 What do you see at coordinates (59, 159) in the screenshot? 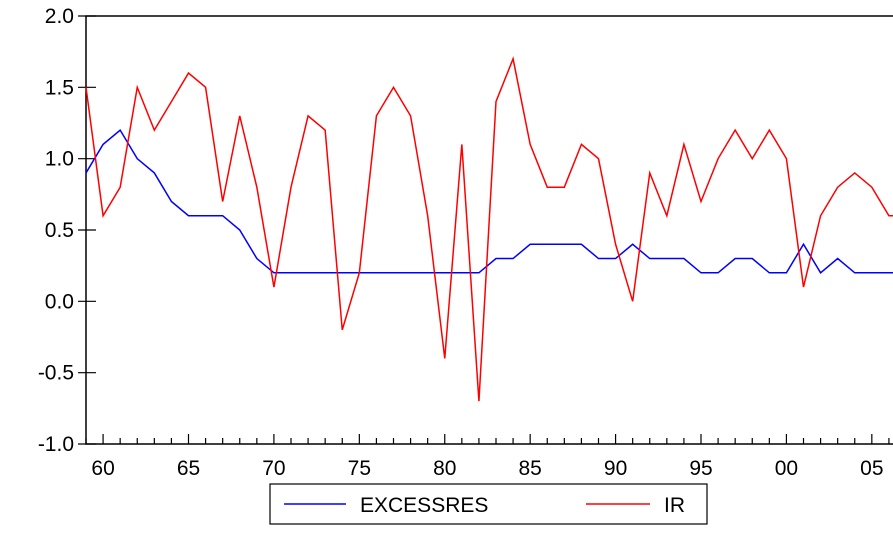
I see `y-tick-label: 1.0` at bounding box center [59, 159].